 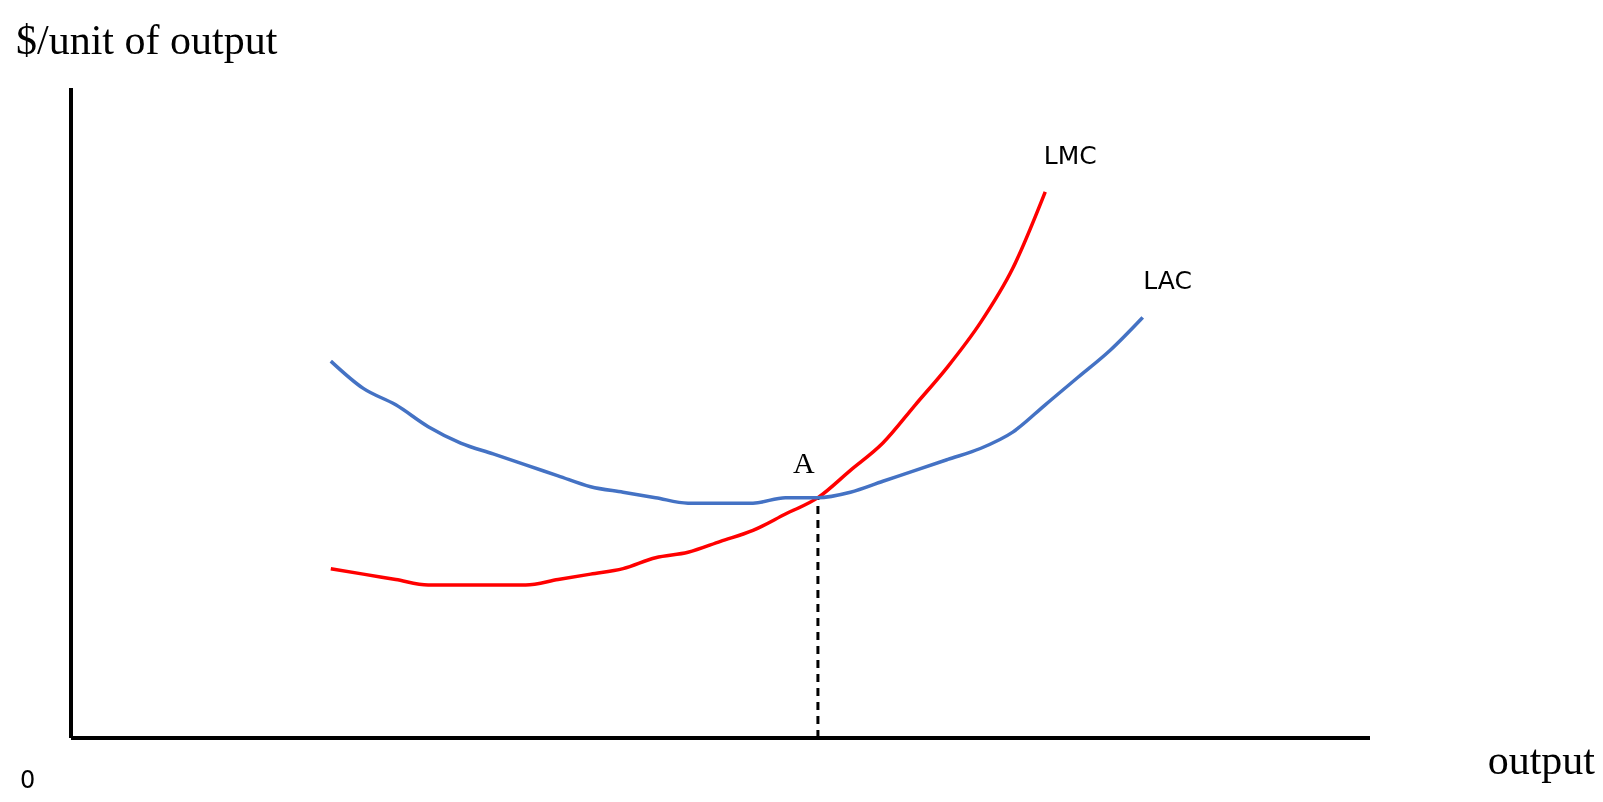 What do you see at coordinates (1541, 760) in the screenshot?
I see `x-axis-title: output` at bounding box center [1541, 760].